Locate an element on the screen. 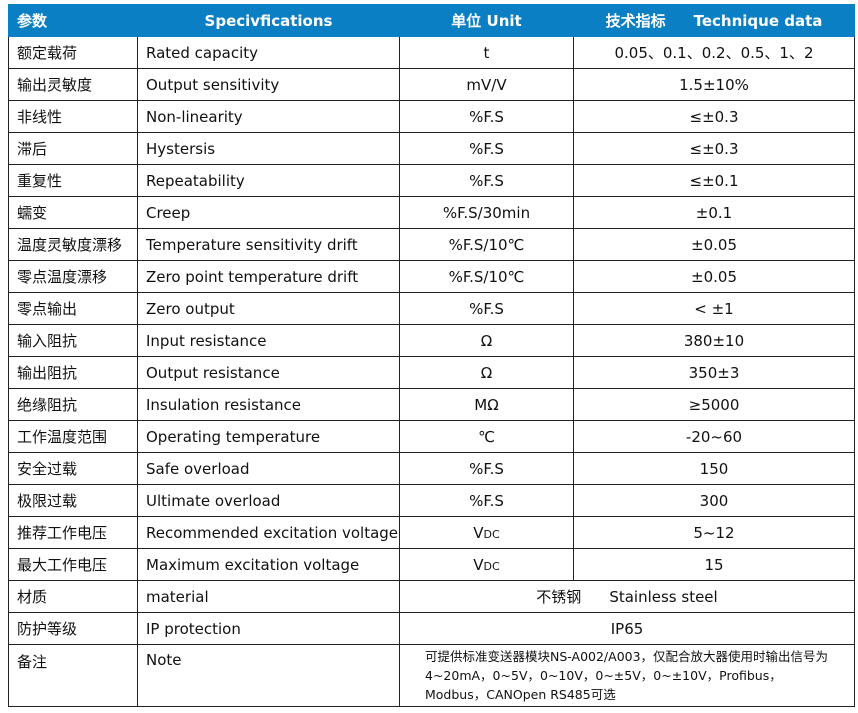  row-value: 380±10 is located at coordinates (714, 340).